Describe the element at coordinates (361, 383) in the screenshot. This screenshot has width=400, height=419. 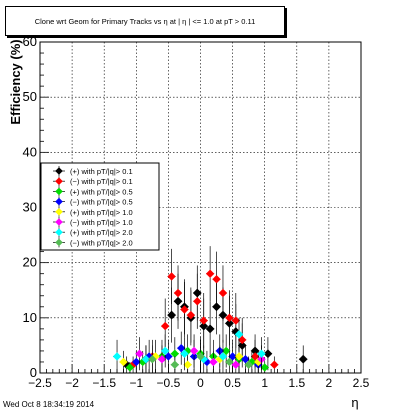
I see `x-tick-label: 2.5` at that location.